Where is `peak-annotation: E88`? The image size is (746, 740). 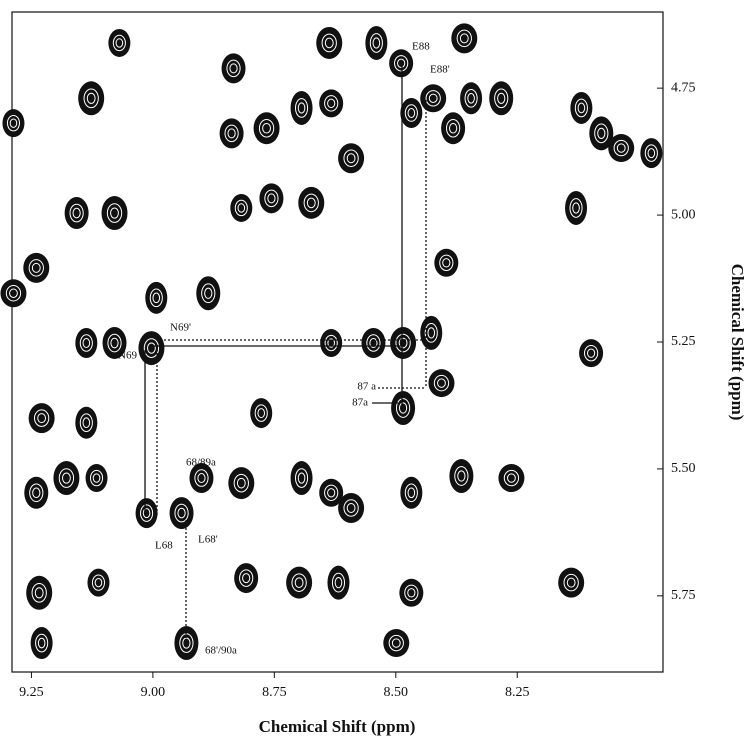 peak-annotation: E88 is located at coordinates (421, 47).